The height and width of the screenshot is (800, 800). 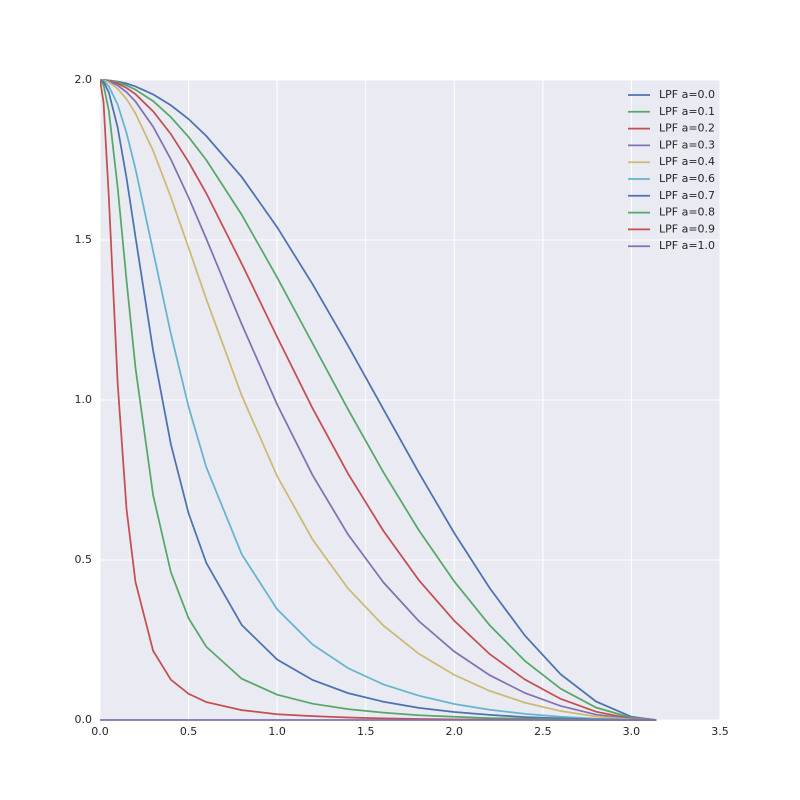 What do you see at coordinates (687, 195) in the screenshot?
I see `legend-label: LPF a=0.7` at bounding box center [687, 195].